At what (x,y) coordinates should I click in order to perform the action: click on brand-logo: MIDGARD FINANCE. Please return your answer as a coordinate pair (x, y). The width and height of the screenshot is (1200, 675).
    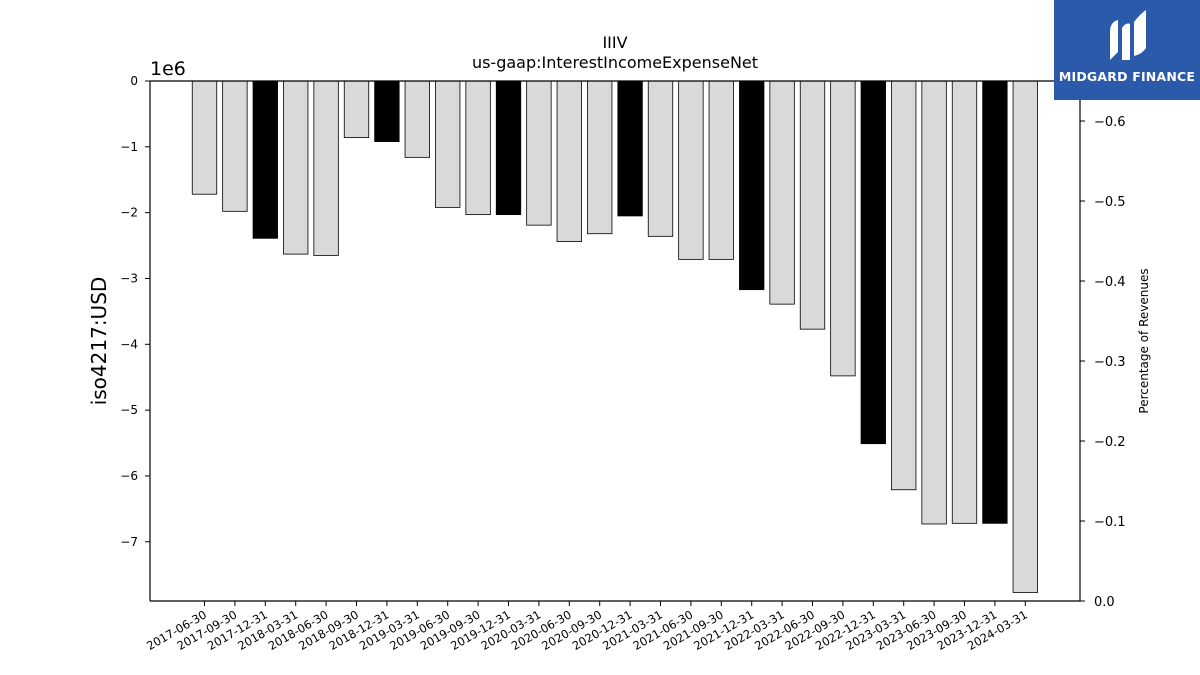
    Looking at the image, I should click on (1127, 50).